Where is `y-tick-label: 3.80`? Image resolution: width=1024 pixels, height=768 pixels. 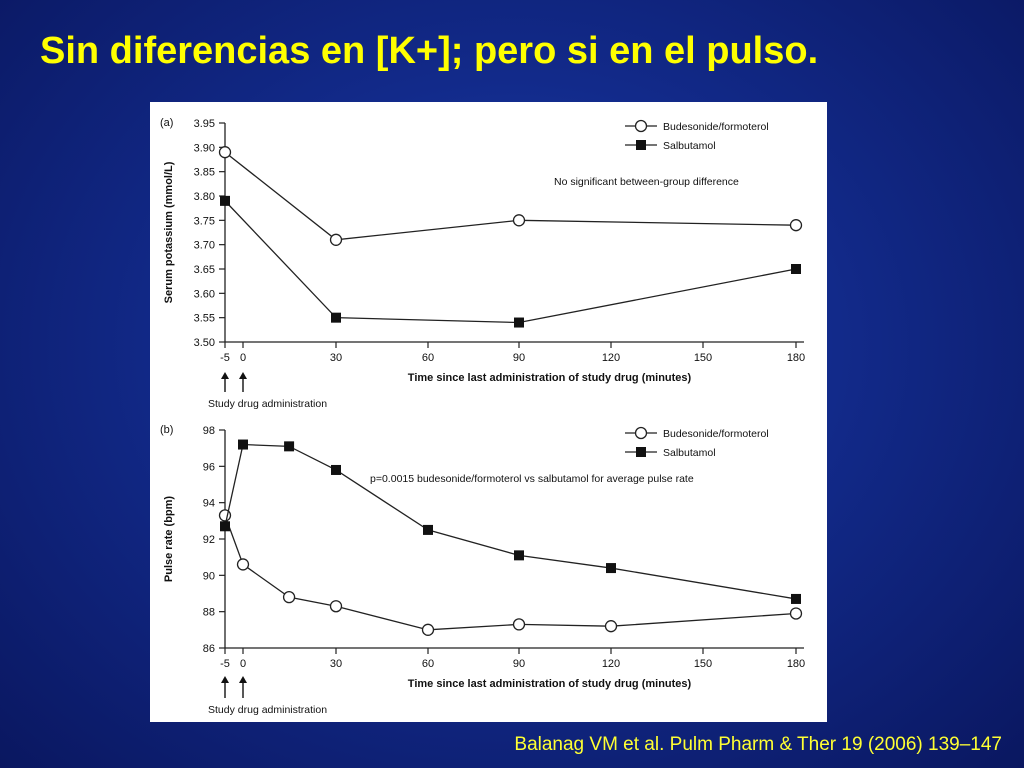
y-tick-label: 3.80 is located at coordinates (204, 197).